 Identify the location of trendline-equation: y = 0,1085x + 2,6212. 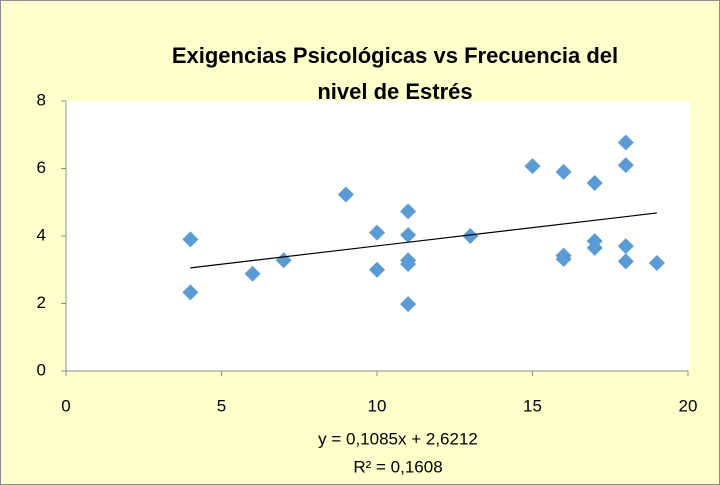
(398, 438).